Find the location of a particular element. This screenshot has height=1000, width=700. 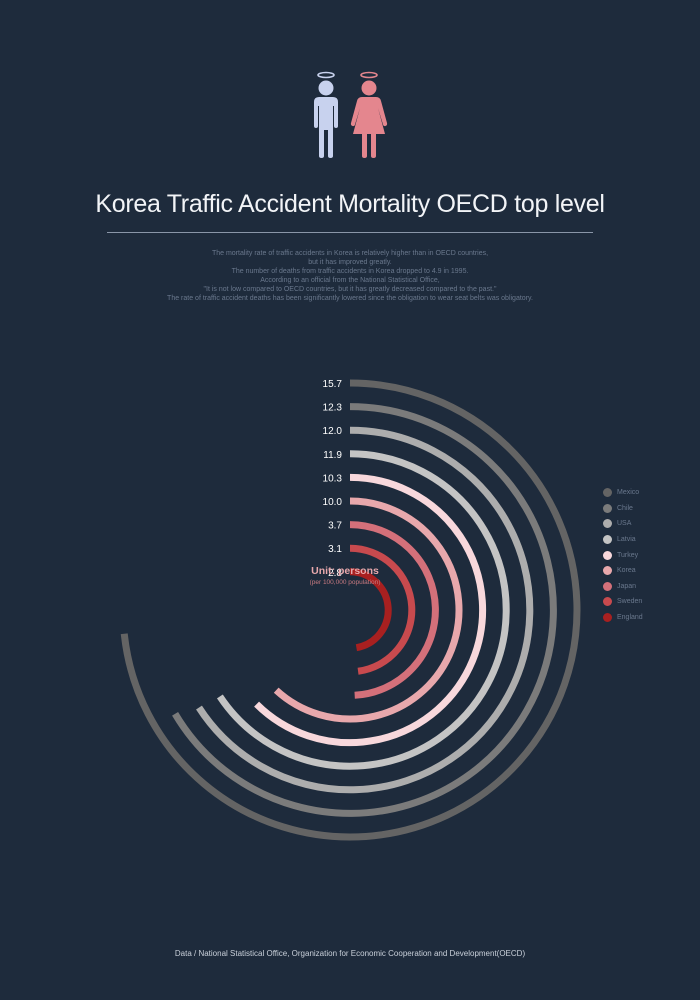

legend-item-japan: Japan is located at coordinates (648, 587).